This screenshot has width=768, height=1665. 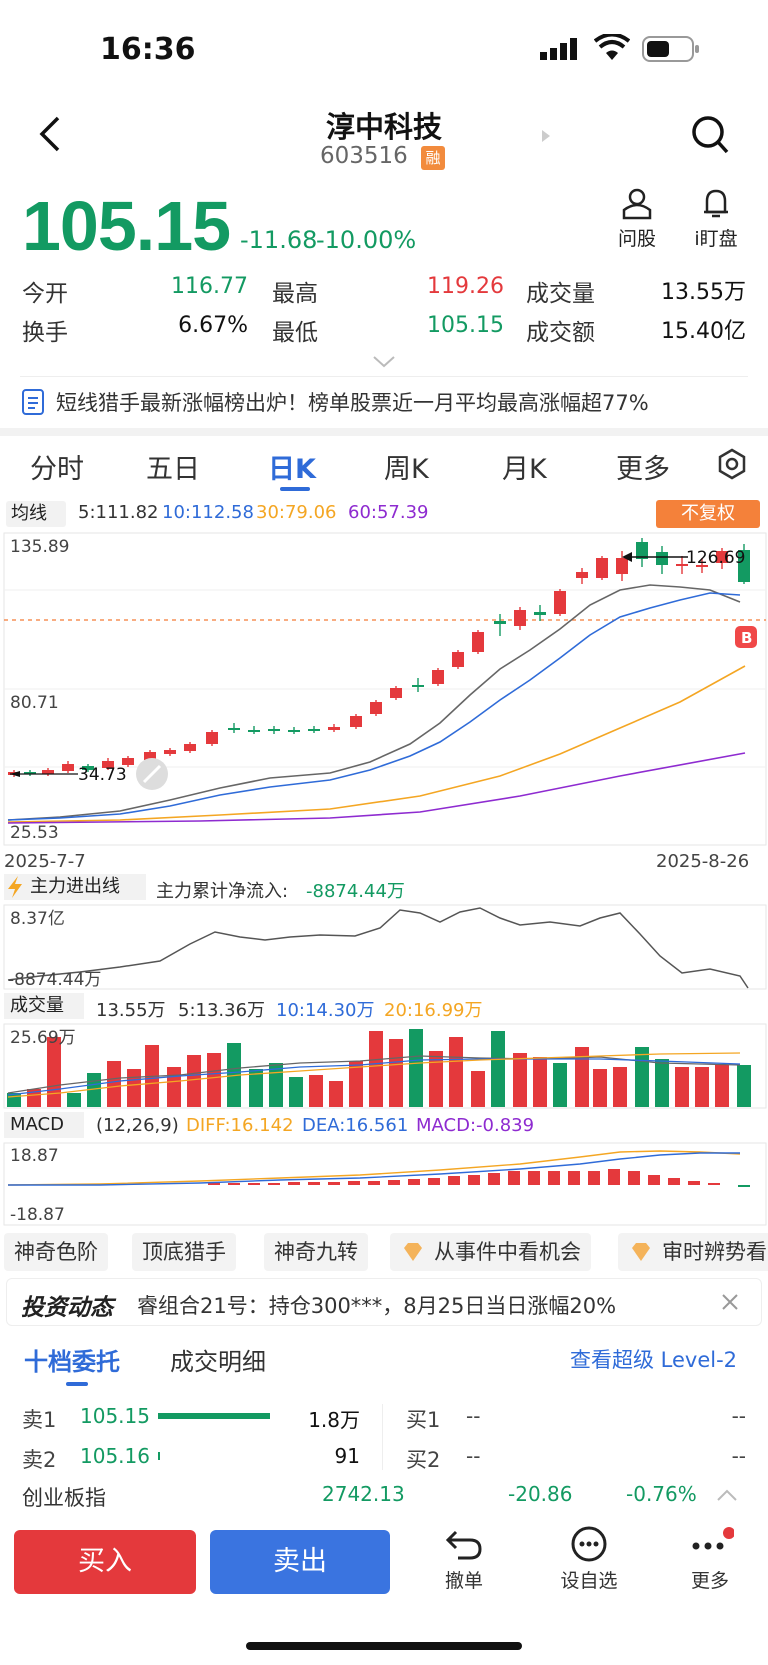 I want to click on add-favorite-label: 设自选, so click(x=589, y=1581).